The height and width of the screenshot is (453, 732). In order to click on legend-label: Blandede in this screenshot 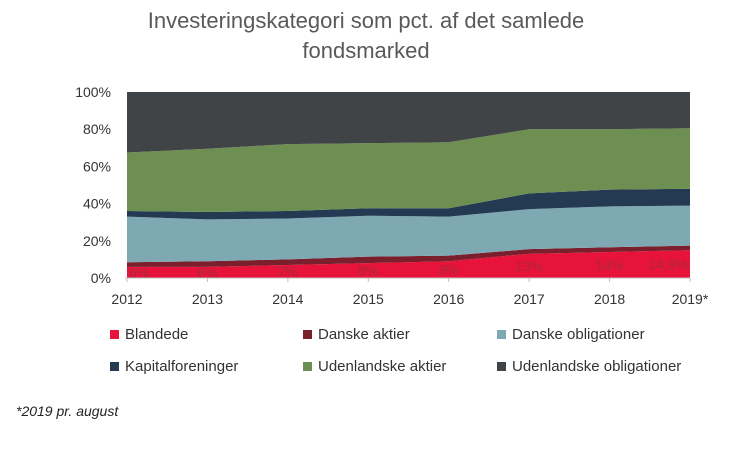, I will do `click(157, 334)`.